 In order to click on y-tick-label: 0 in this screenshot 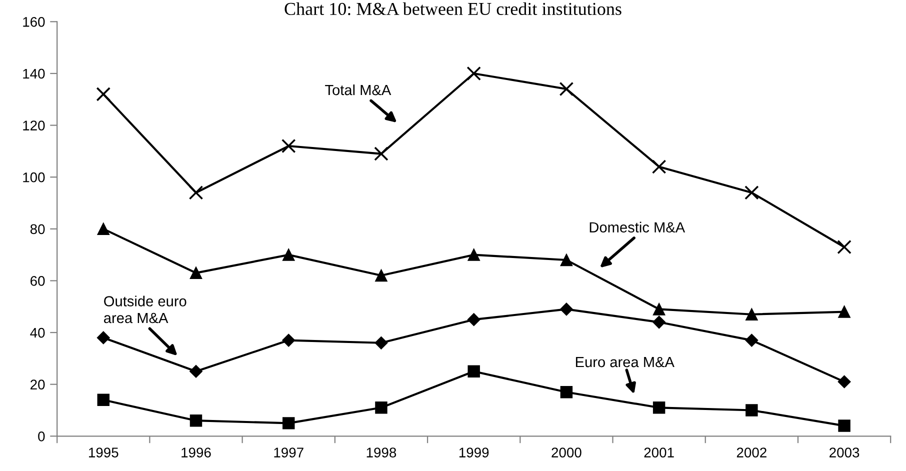, I will do `click(41, 436)`.